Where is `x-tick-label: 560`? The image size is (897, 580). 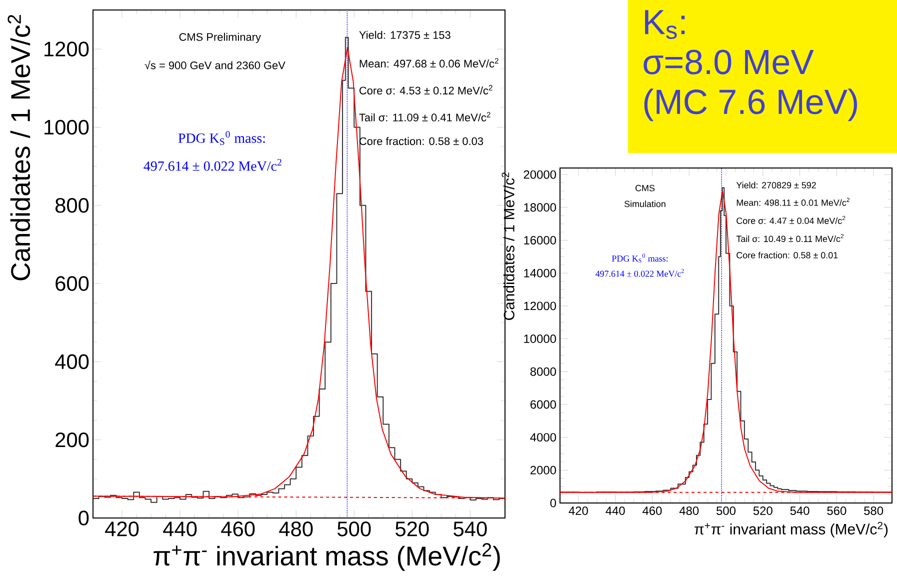
x-tick-label: 560 is located at coordinates (836, 510).